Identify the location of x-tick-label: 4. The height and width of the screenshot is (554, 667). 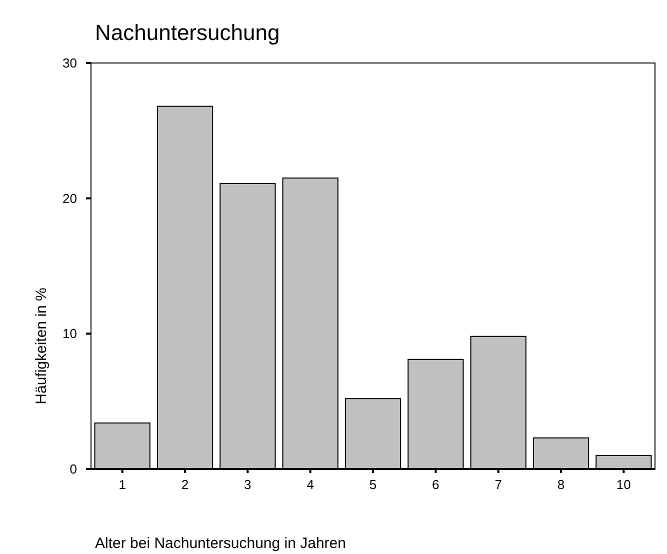
(310, 484).